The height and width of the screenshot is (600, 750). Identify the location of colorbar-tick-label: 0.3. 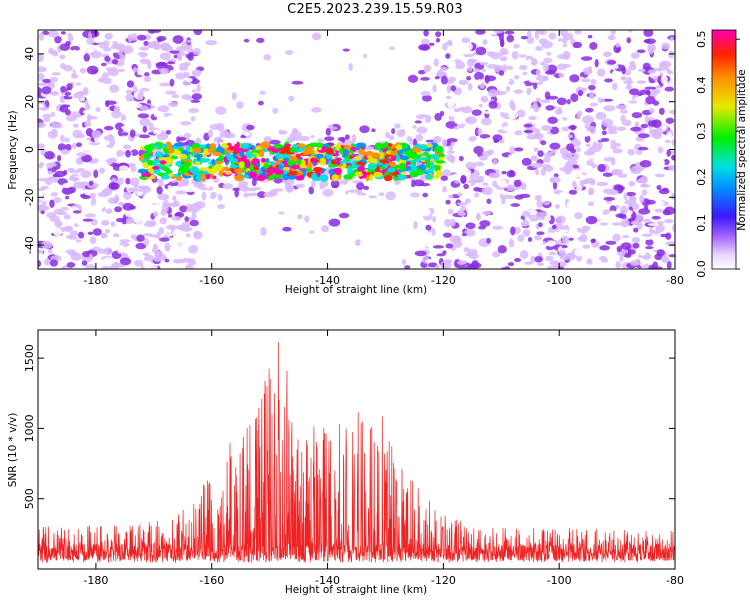
(701, 131).